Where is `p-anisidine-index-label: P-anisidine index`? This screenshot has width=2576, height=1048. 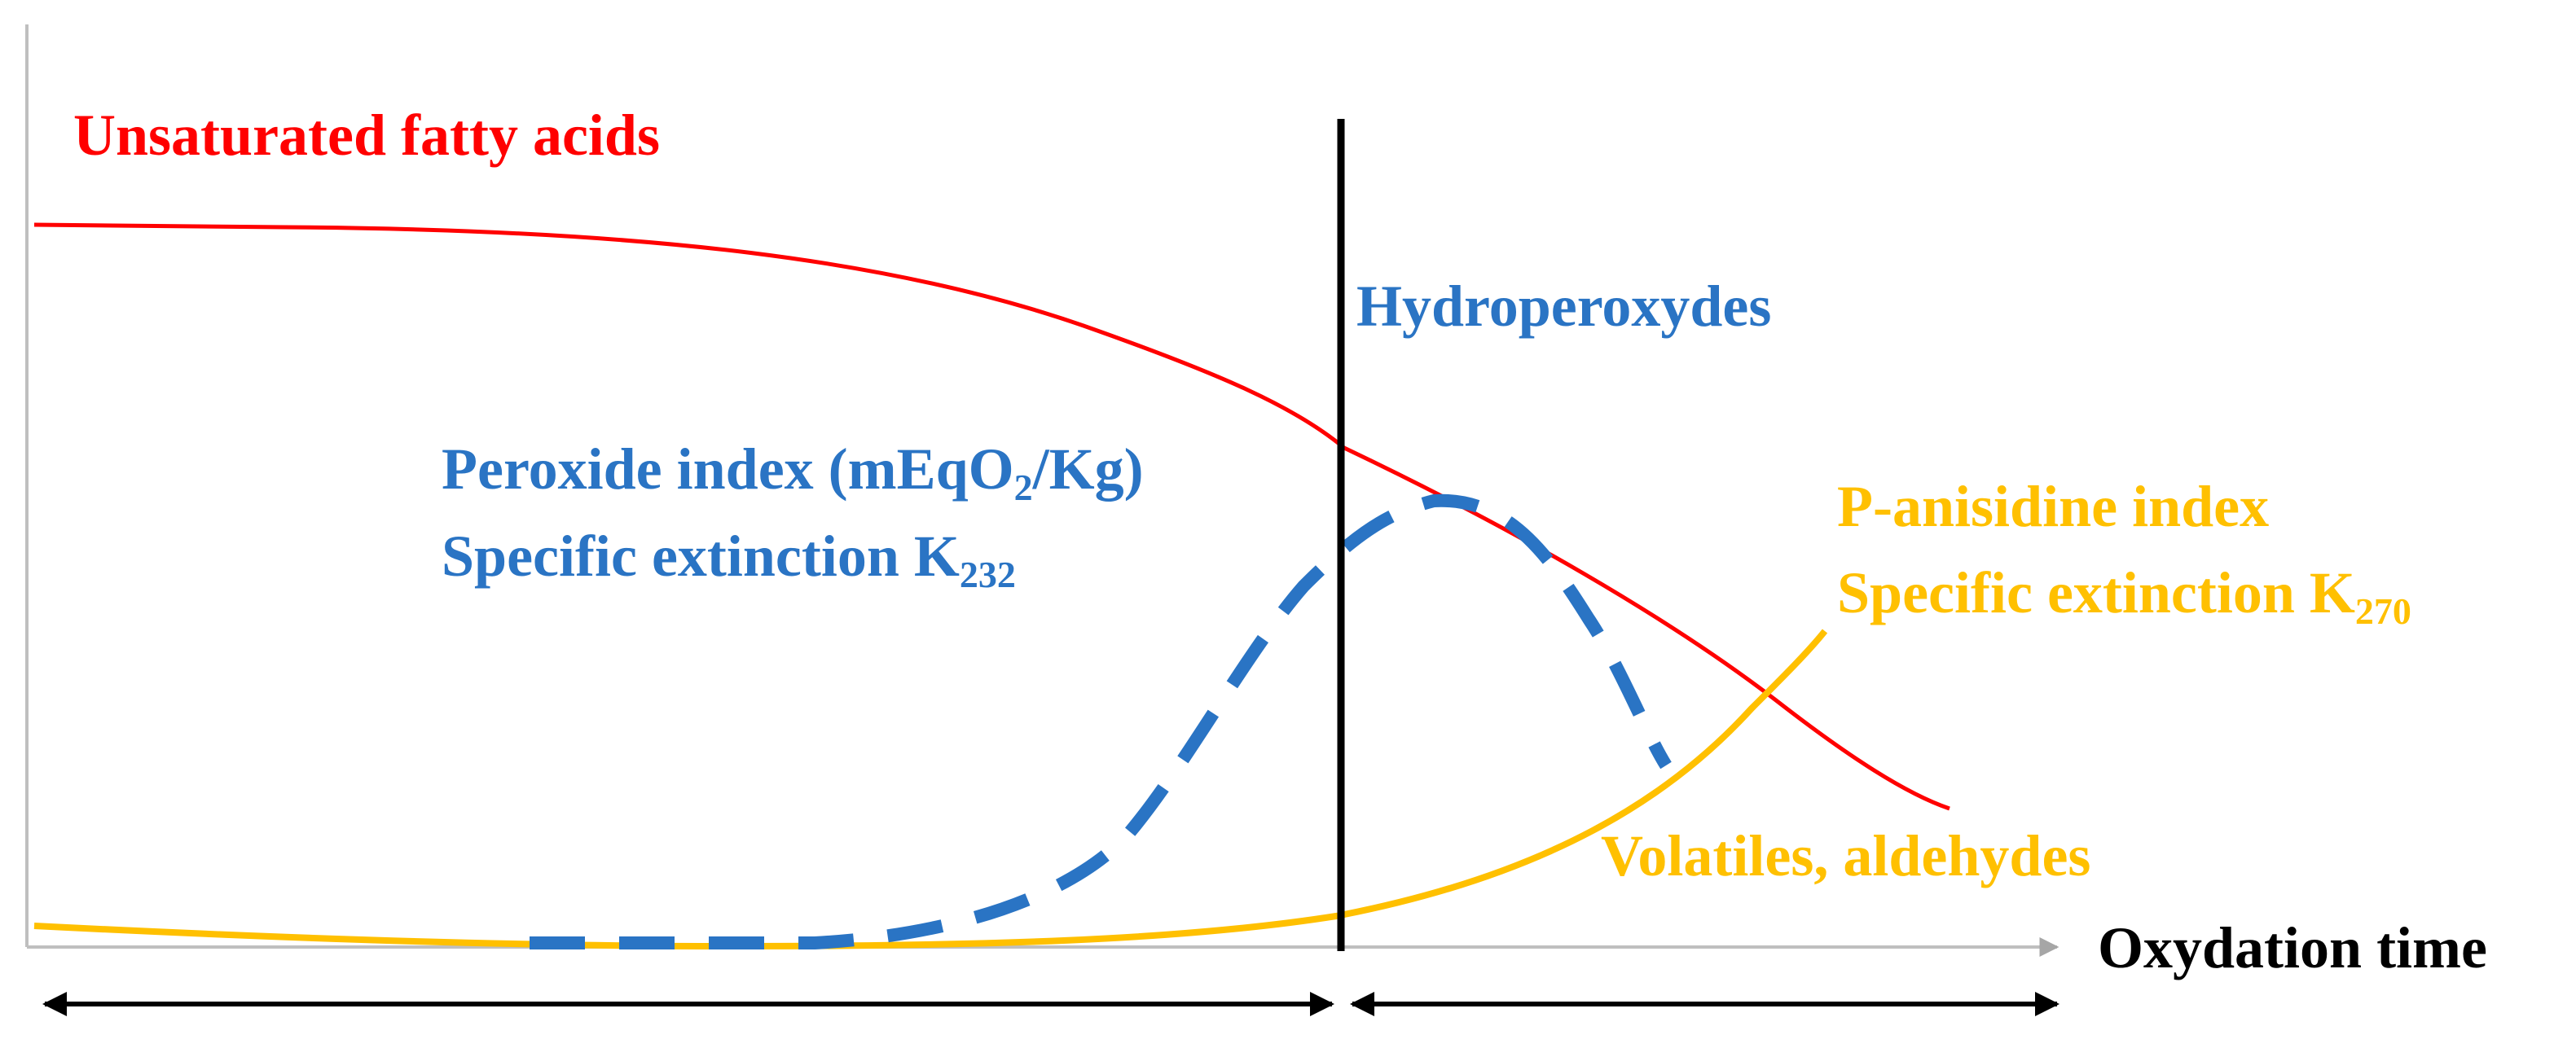 p-anisidine-index-label: P-anisidine index is located at coordinates (2053, 506).